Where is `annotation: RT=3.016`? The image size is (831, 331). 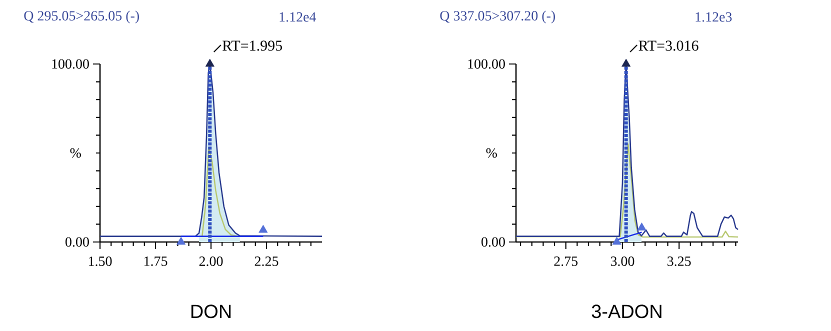
annotation: RT=3.016 is located at coordinates (668, 45).